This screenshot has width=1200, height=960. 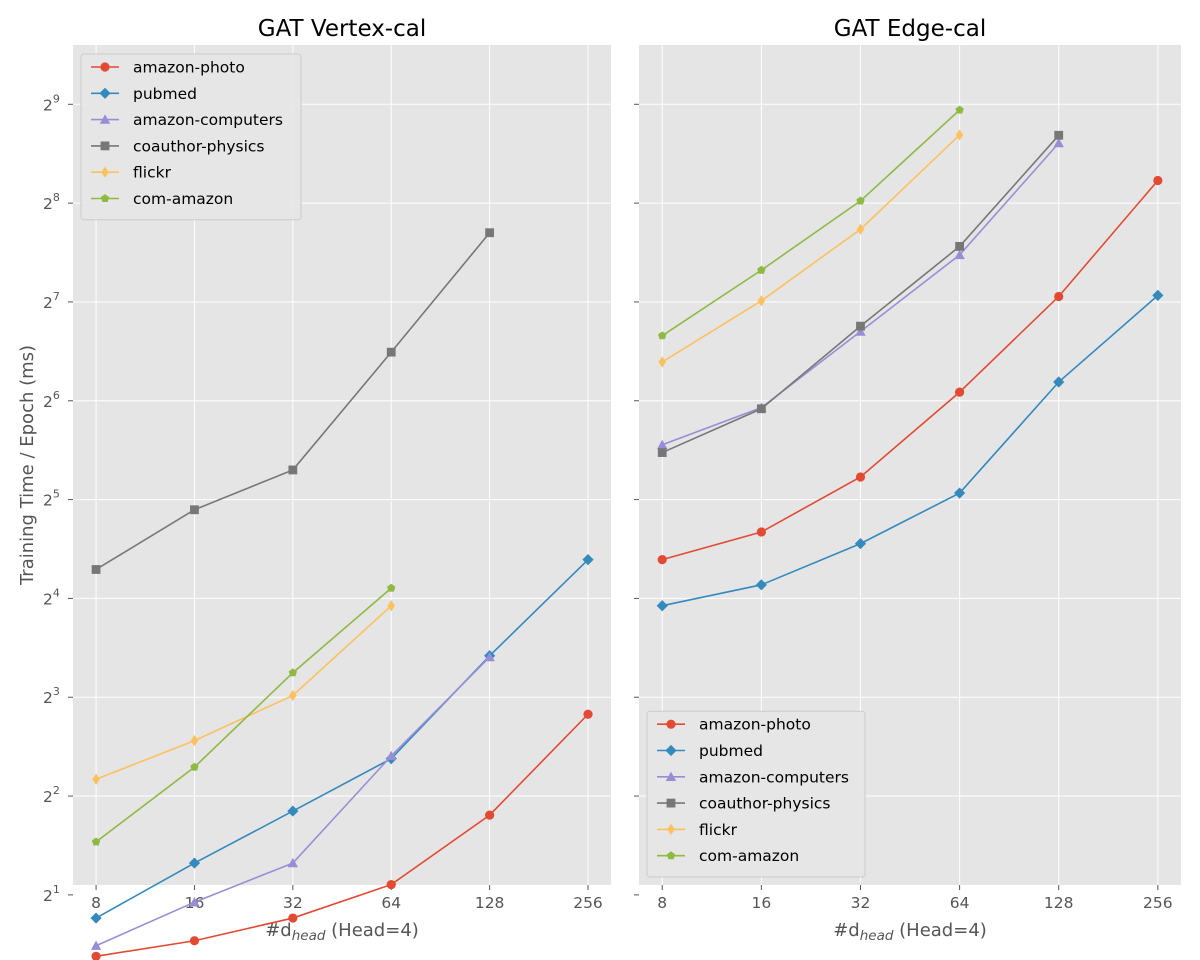 I want to click on y-tick-label: 28, so click(x=51, y=202).